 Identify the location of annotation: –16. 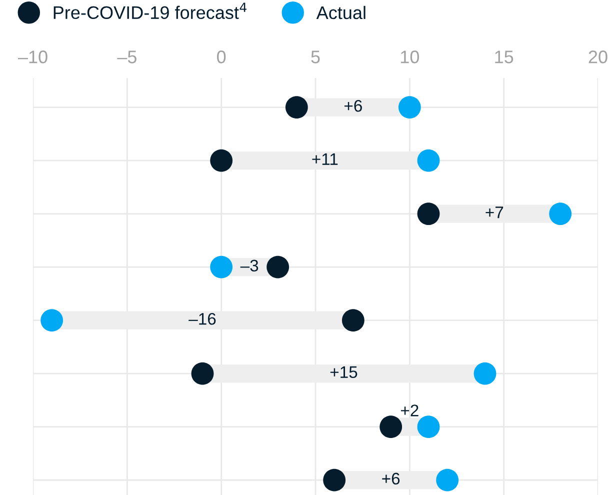
(202, 318).